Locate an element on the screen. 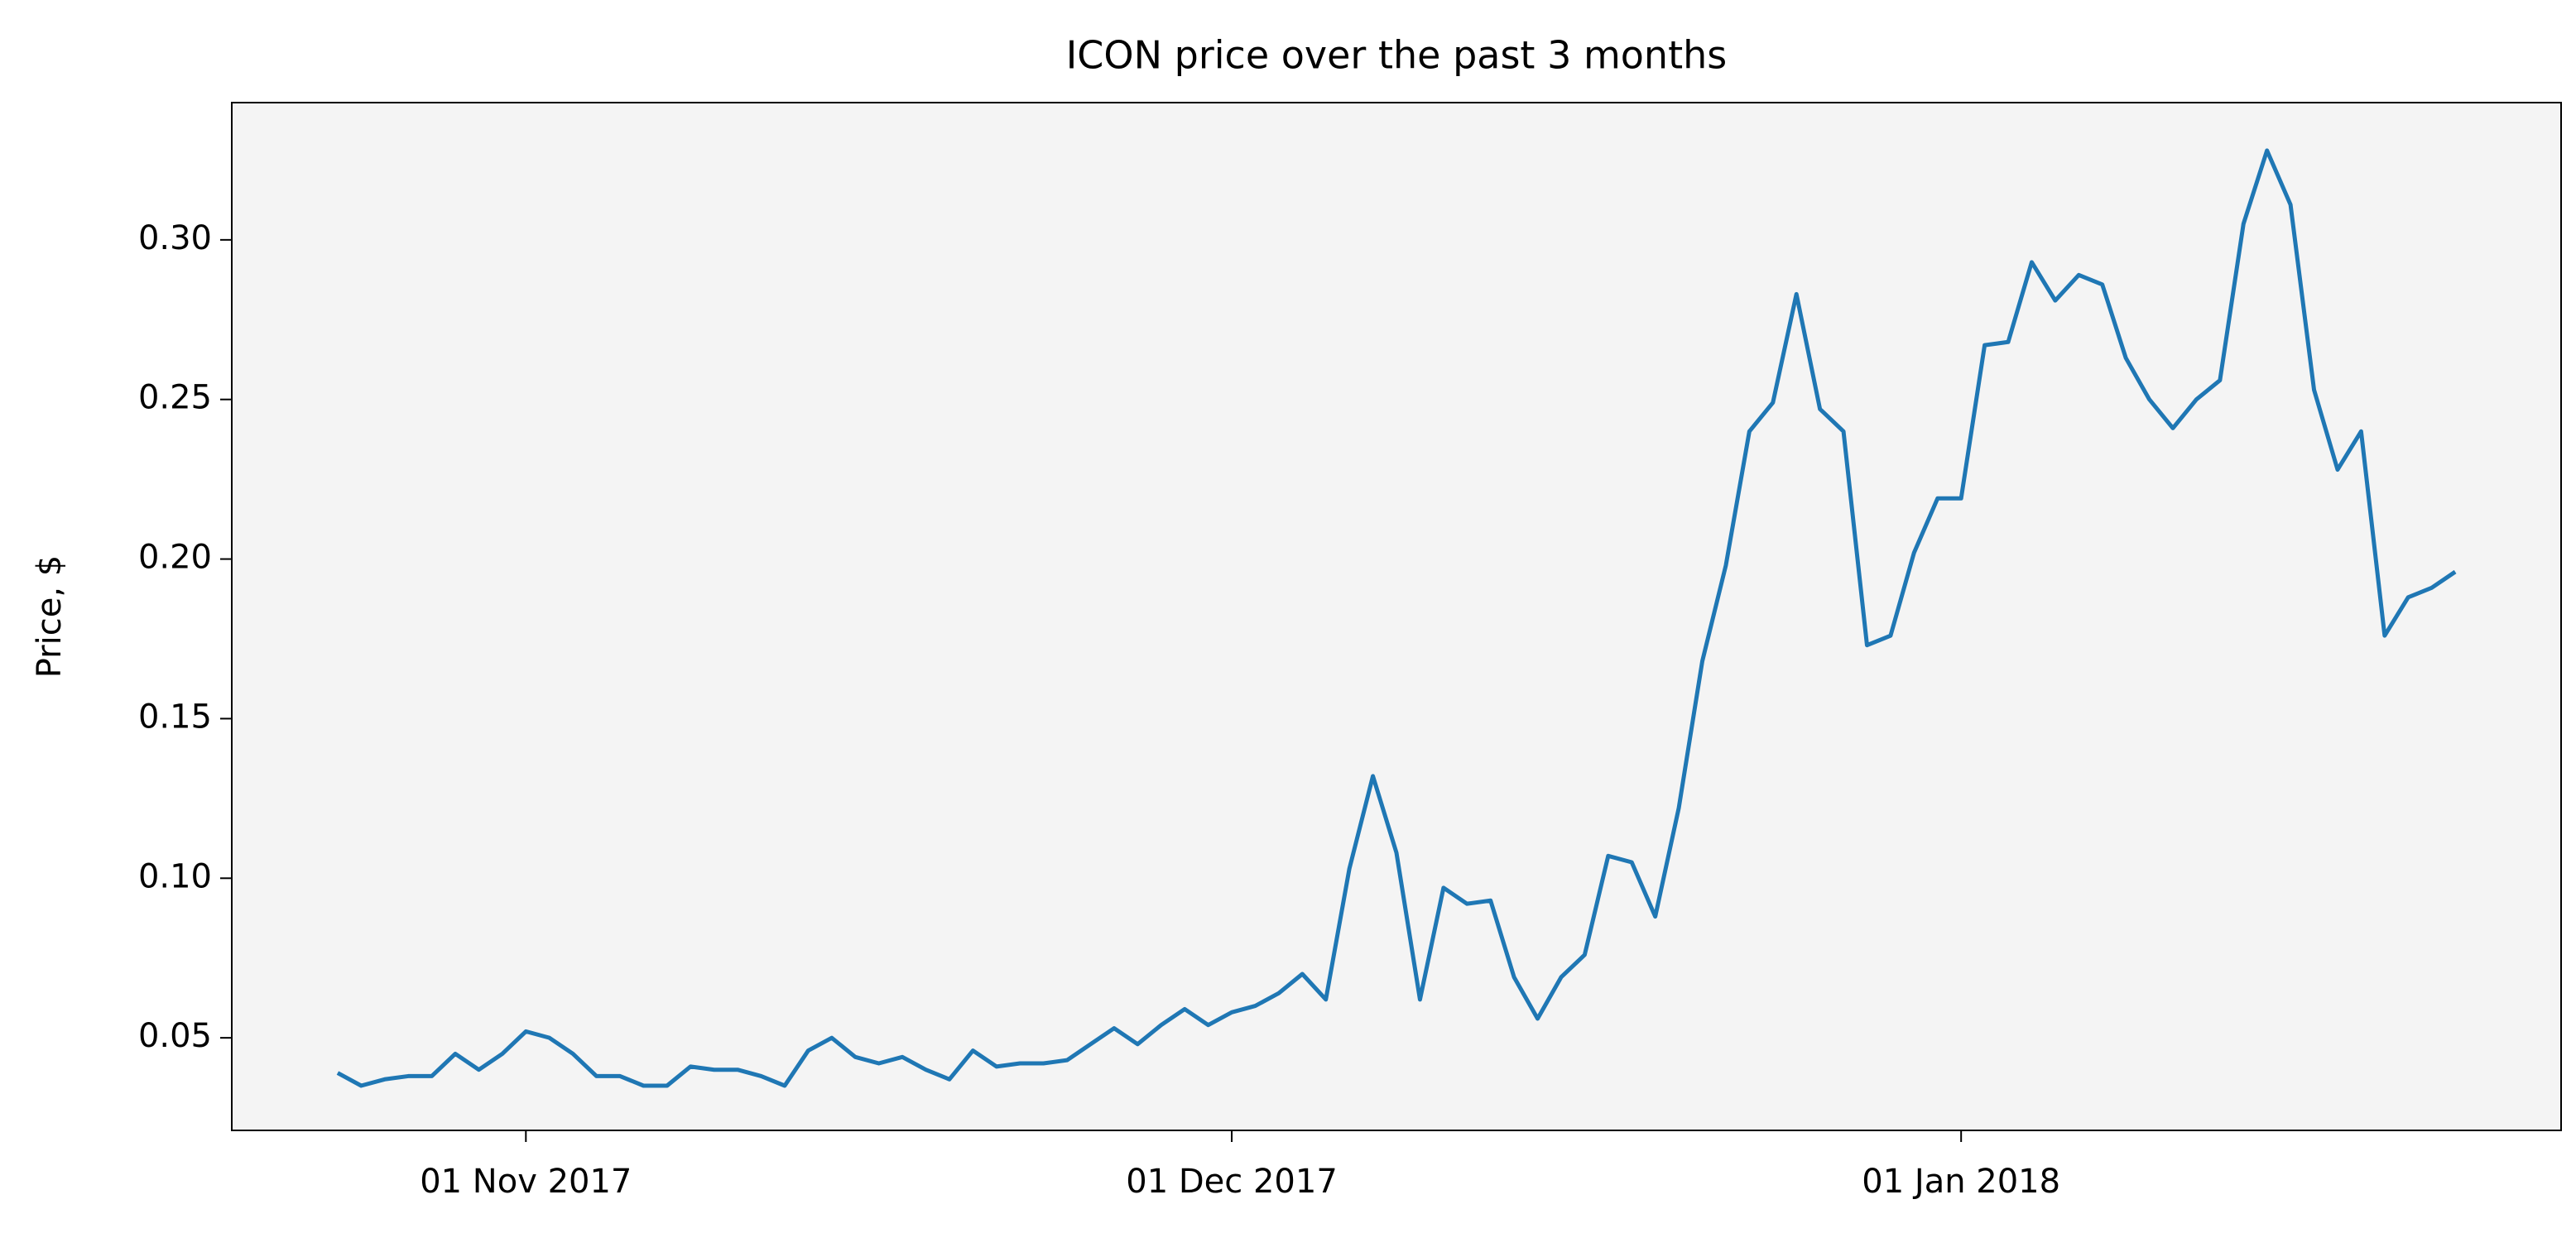 The image size is (2576, 1233). y-tick-label: 0.15 is located at coordinates (175, 717).